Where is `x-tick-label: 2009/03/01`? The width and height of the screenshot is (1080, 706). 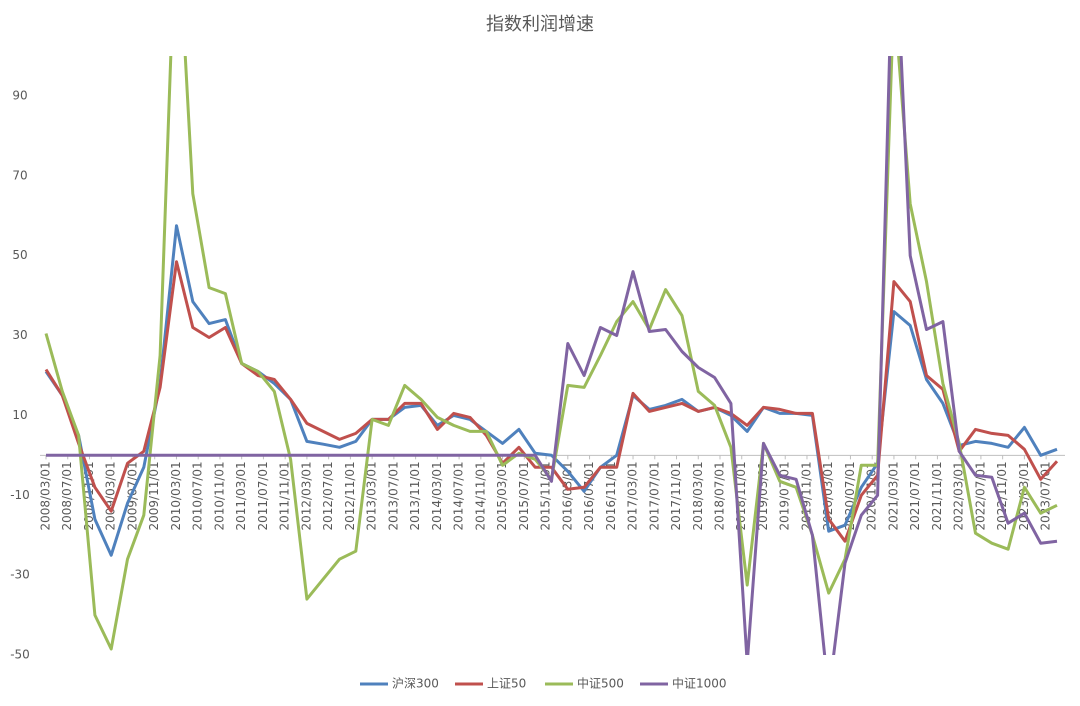 x-tick-label: 2009/03/01 is located at coordinates (111, 495).